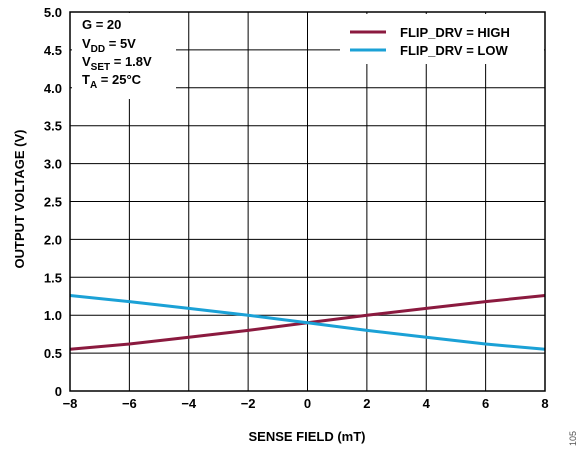 The image size is (587, 449). Describe the element at coordinates (129, 403) in the screenshot. I see `x-tick-label: −6` at that location.